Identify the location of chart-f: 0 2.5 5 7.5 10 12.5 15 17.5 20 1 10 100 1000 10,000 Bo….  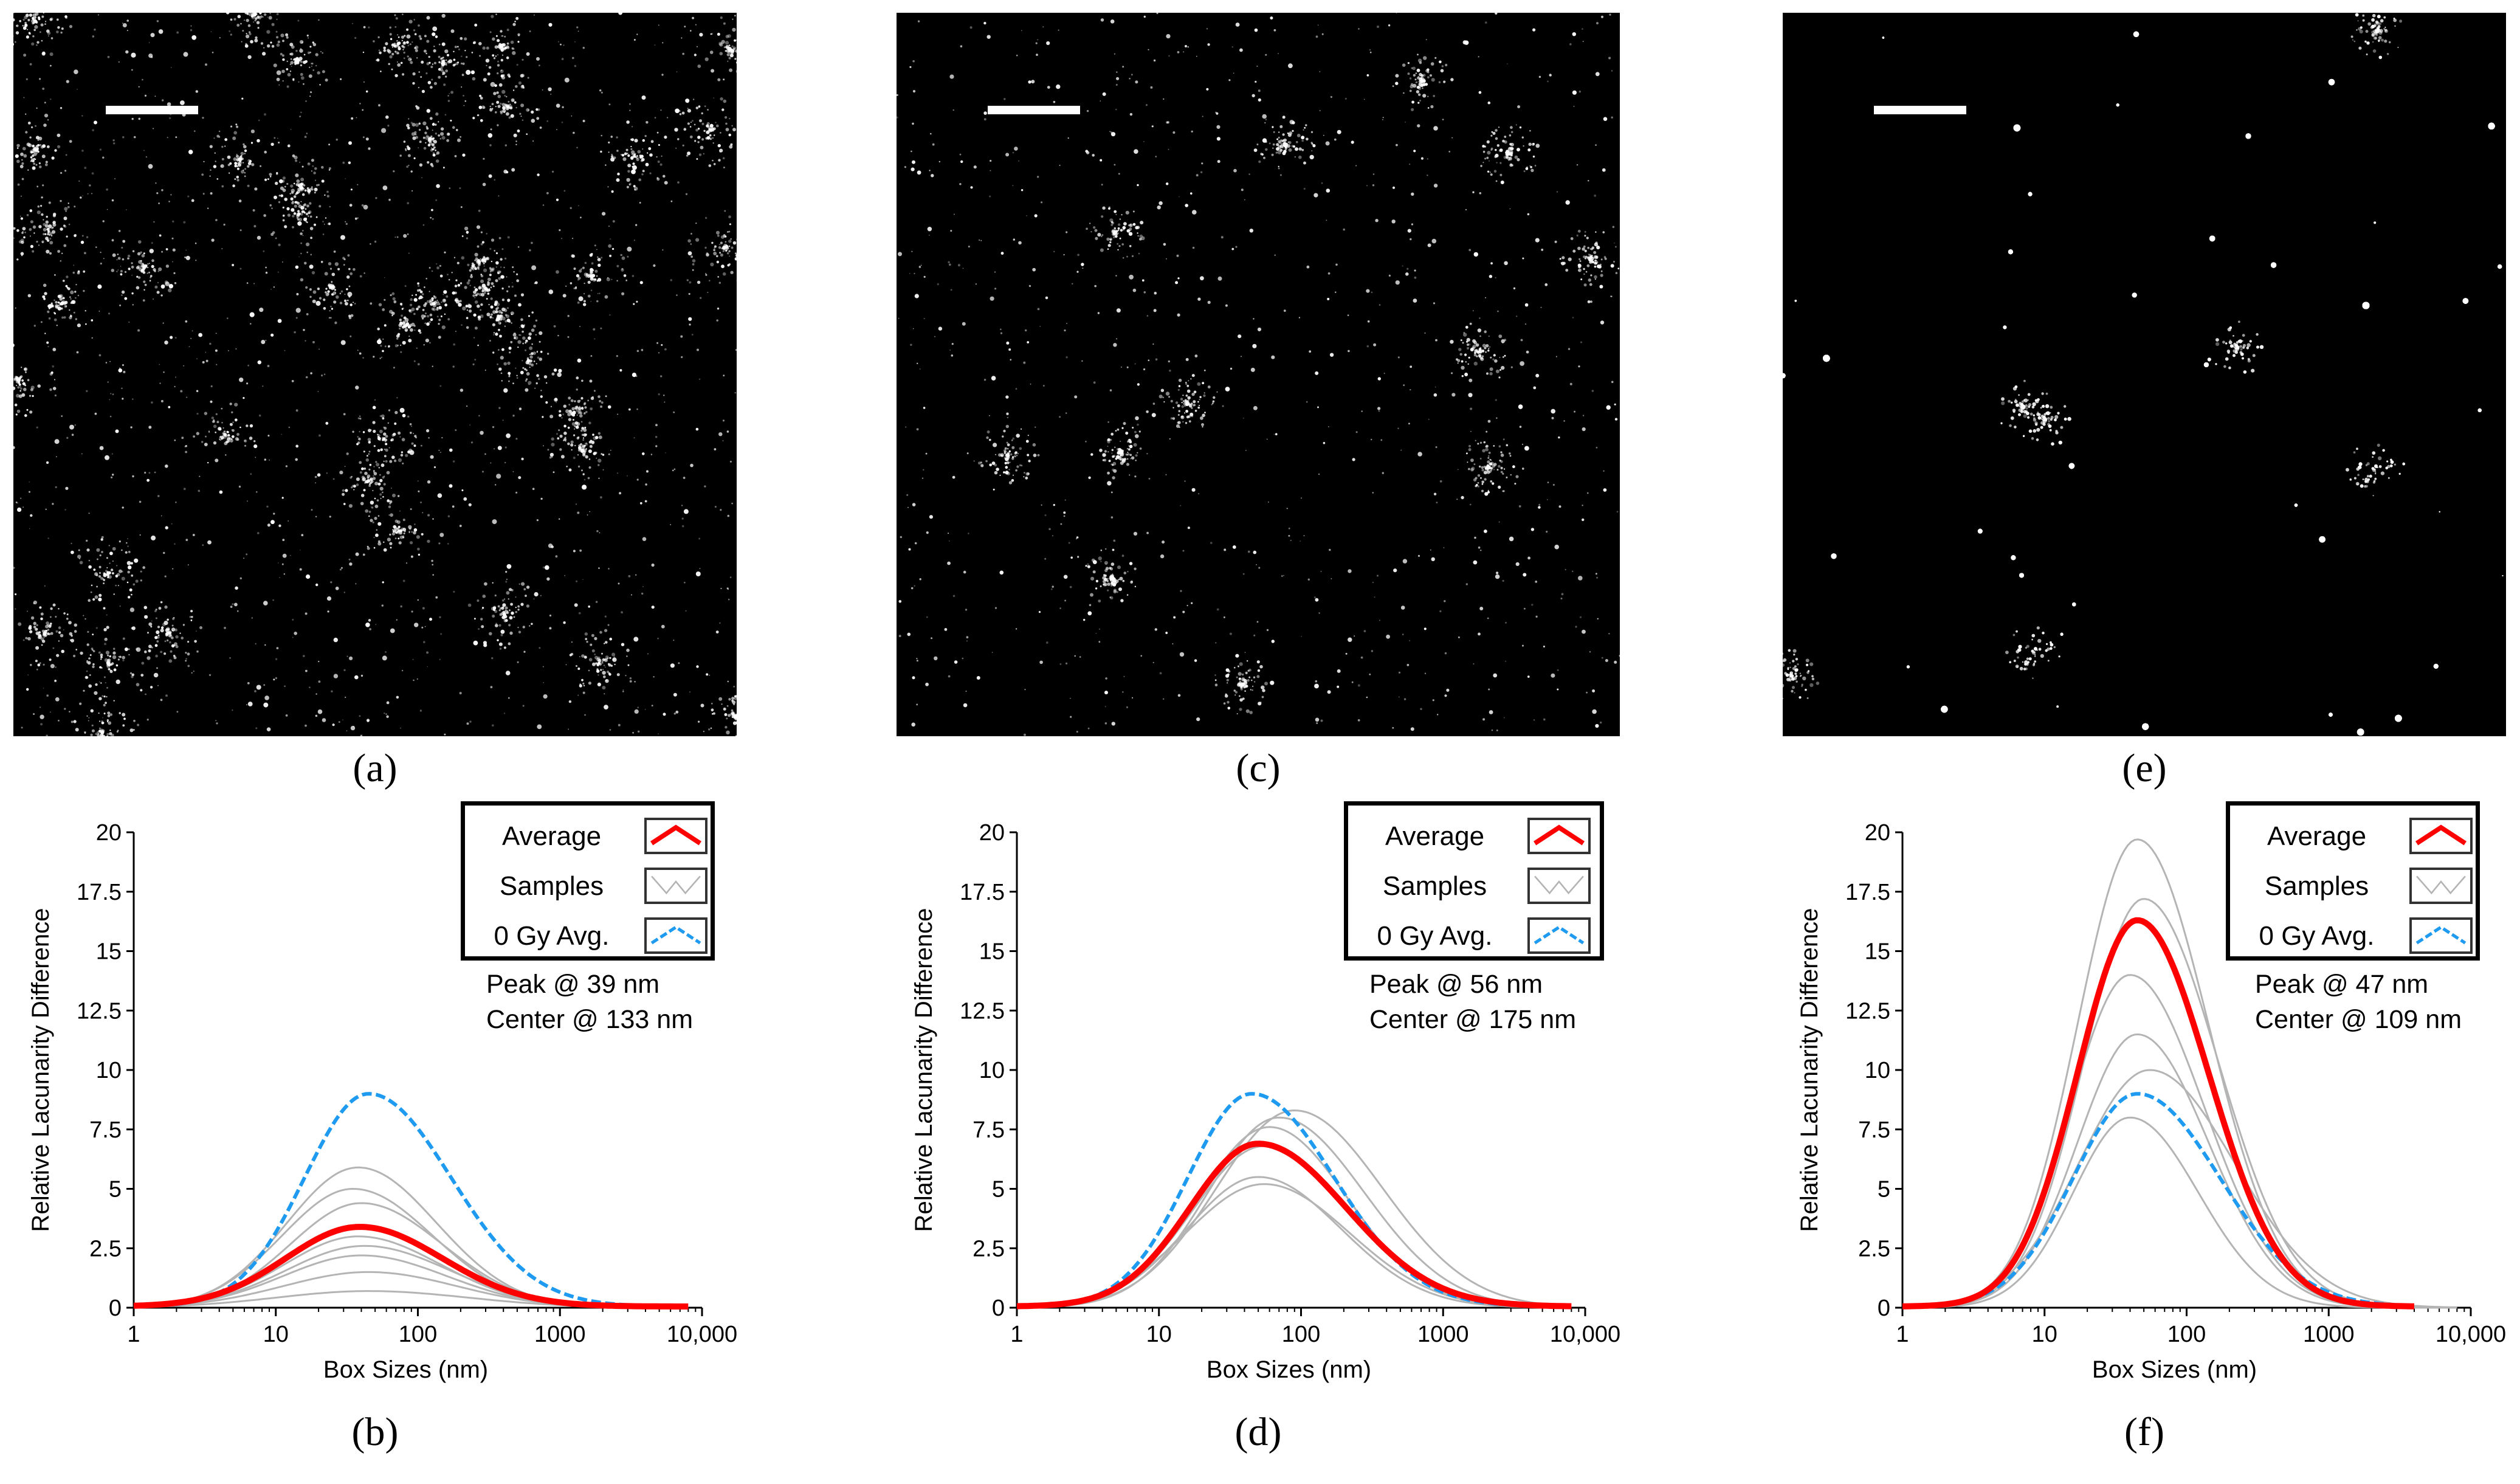
(2153, 1094).